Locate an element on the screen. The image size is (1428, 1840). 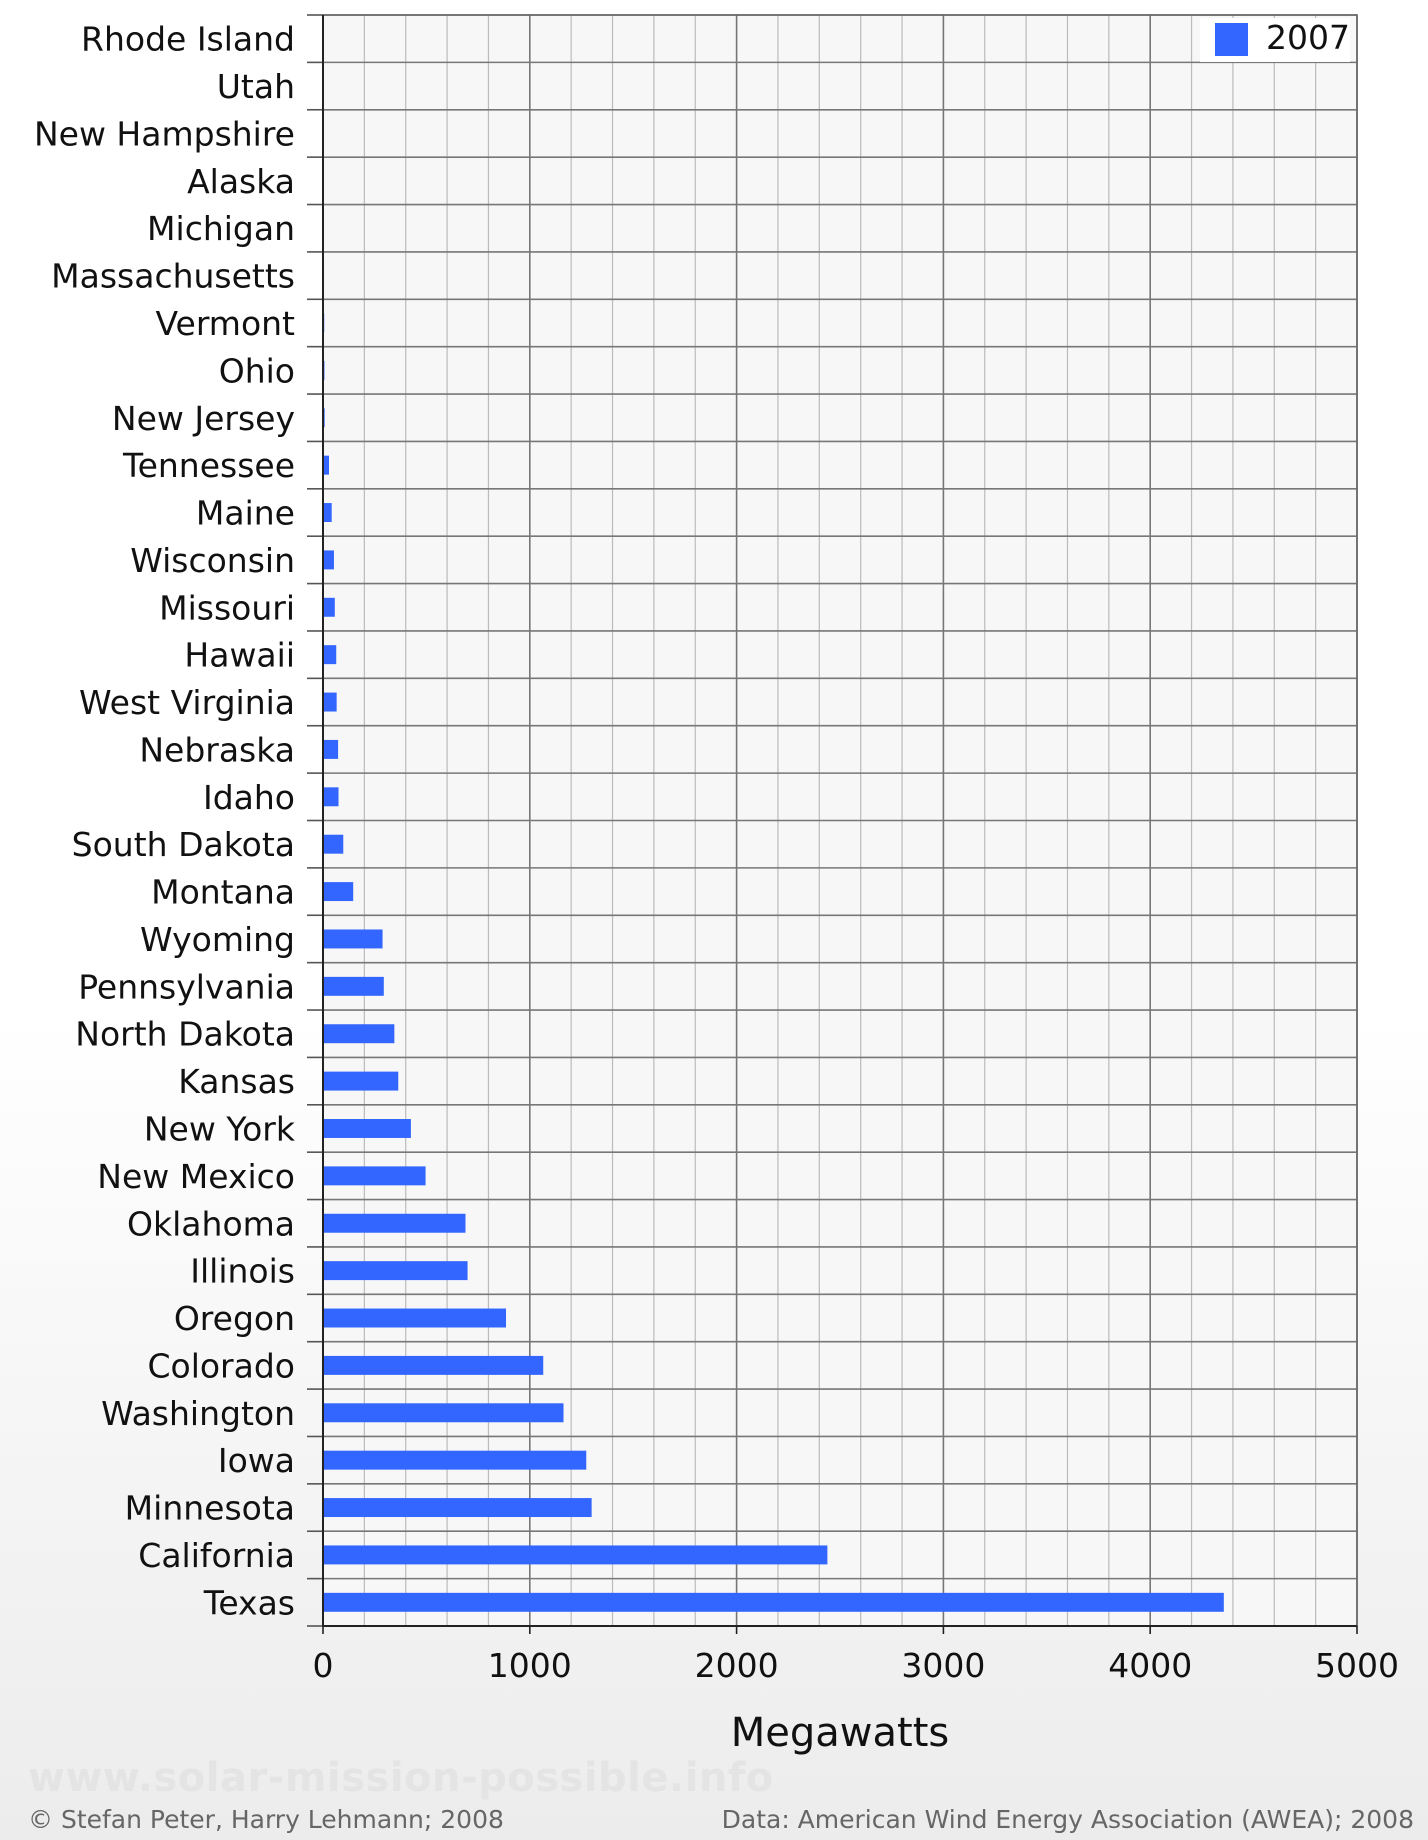
category-label: Iowa is located at coordinates (256, 1460).